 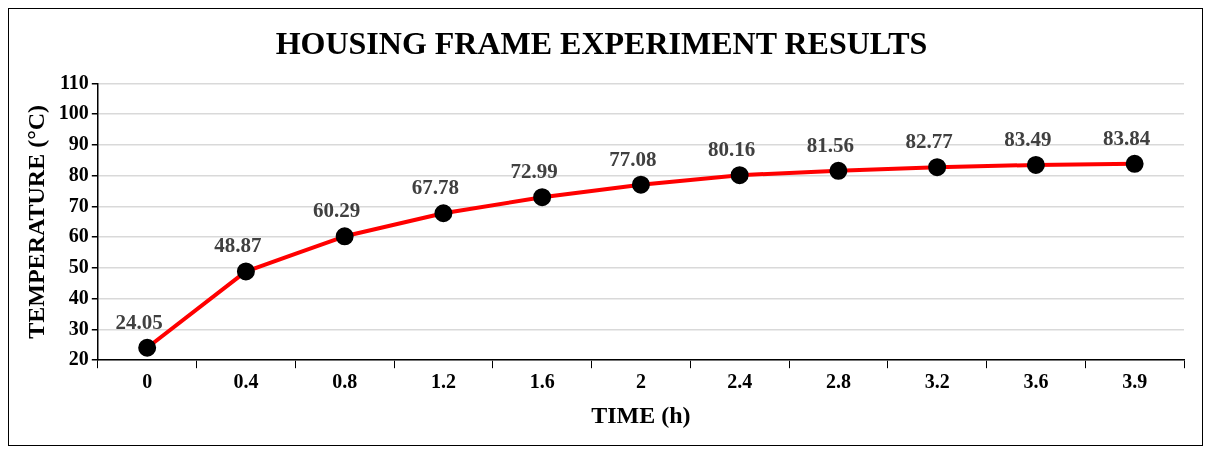 I want to click on x-axis-title: TIME (h), so click(x=641, y=414).